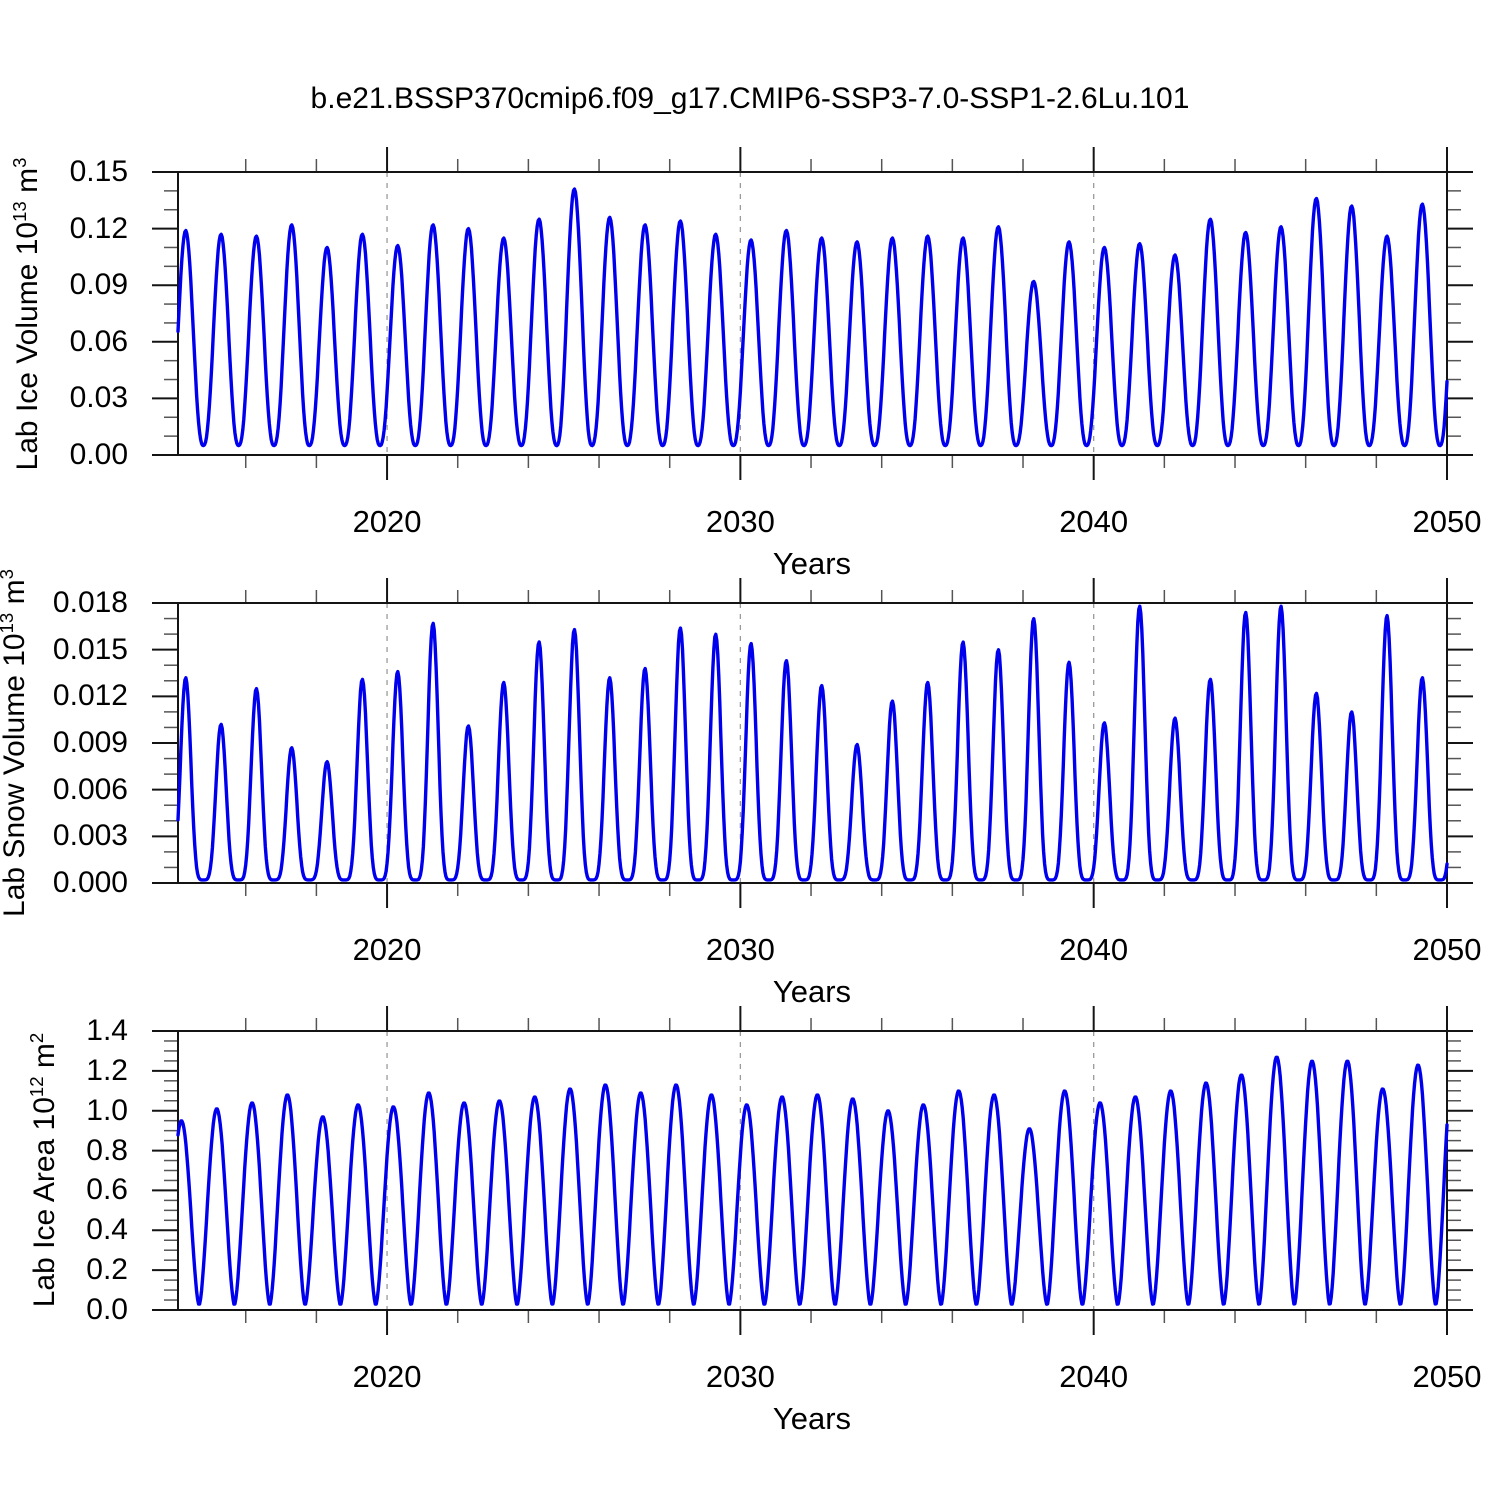 Image resolution: width=1500 pixels, height=1500 pixels. I want to click on y-tick-label: 0.003, so click(90, 836).